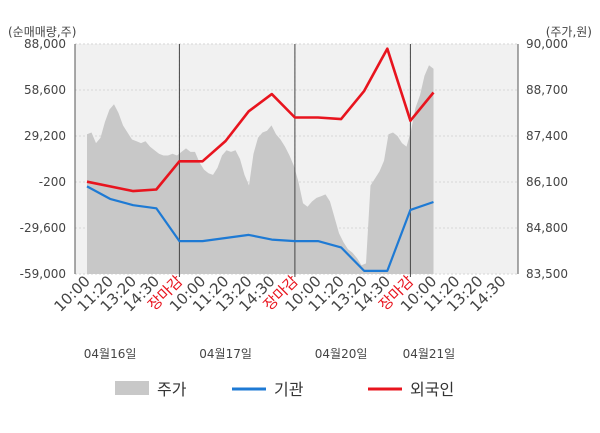 This screenshot has height=433, width=600. What do you see at coordinates (110, 354) in the screenshot?
I see `day-label: 04월16일` at bounding box center [110, 354].